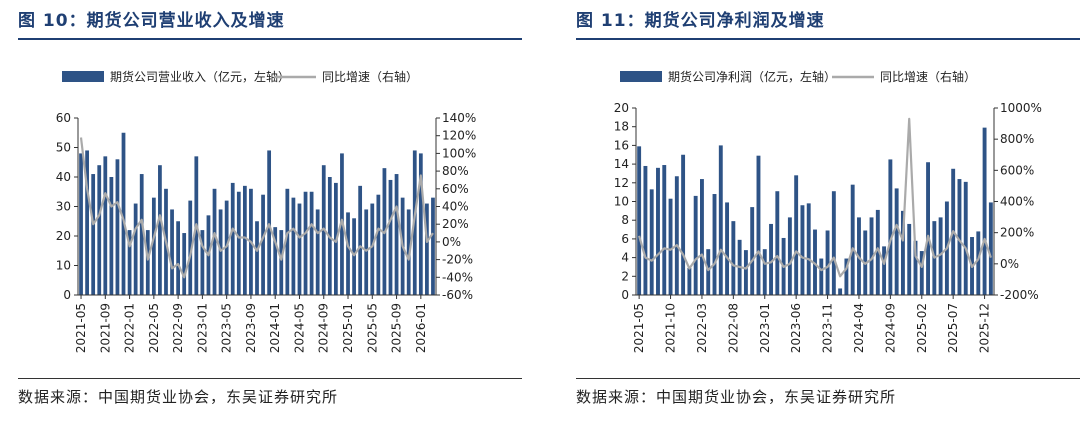 This screenshot has width=1080, height=423. What do you see at coordinates (227, 328) in the screenshot?
I see `x-tick-label: 2023-05` at bounding box center [227, 328].